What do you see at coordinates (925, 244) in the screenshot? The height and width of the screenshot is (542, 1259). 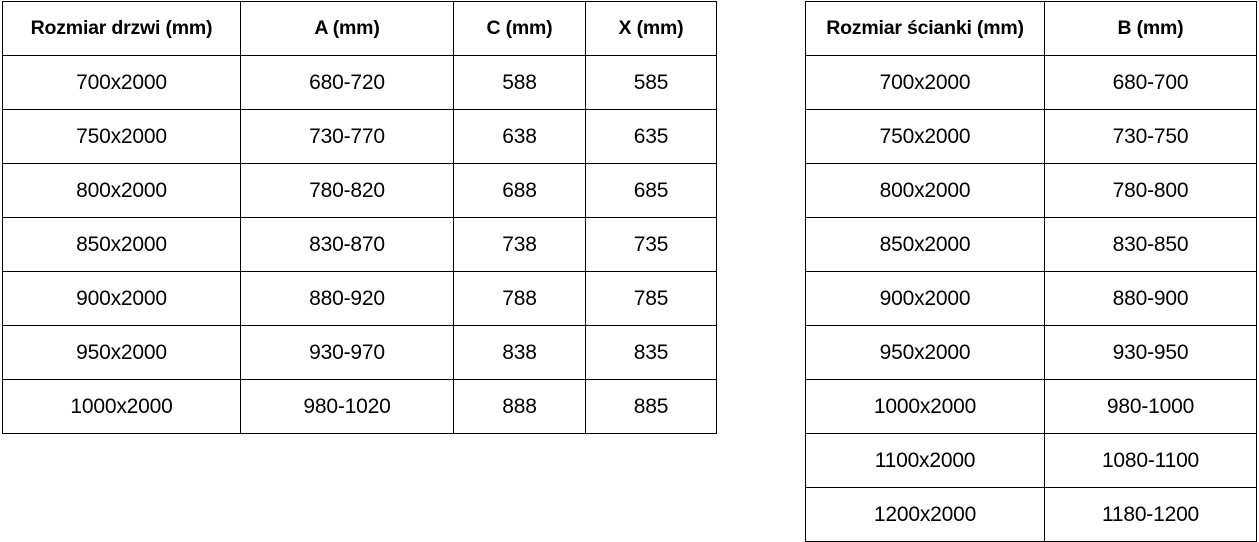 I see `cell-wall-size: 850x2000` at bounding box center [925, 244].